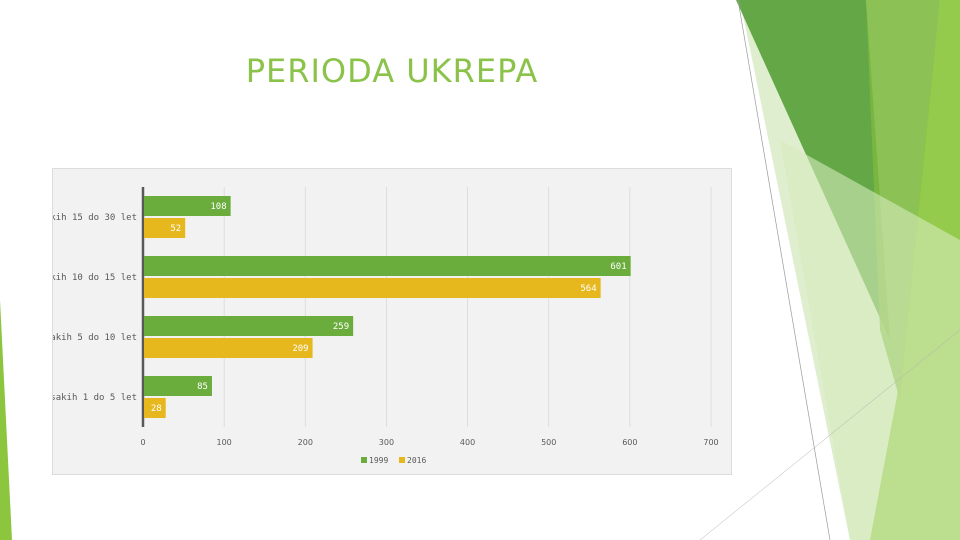  I want to click on data-label-2016-2: 209, so click(300, 349).